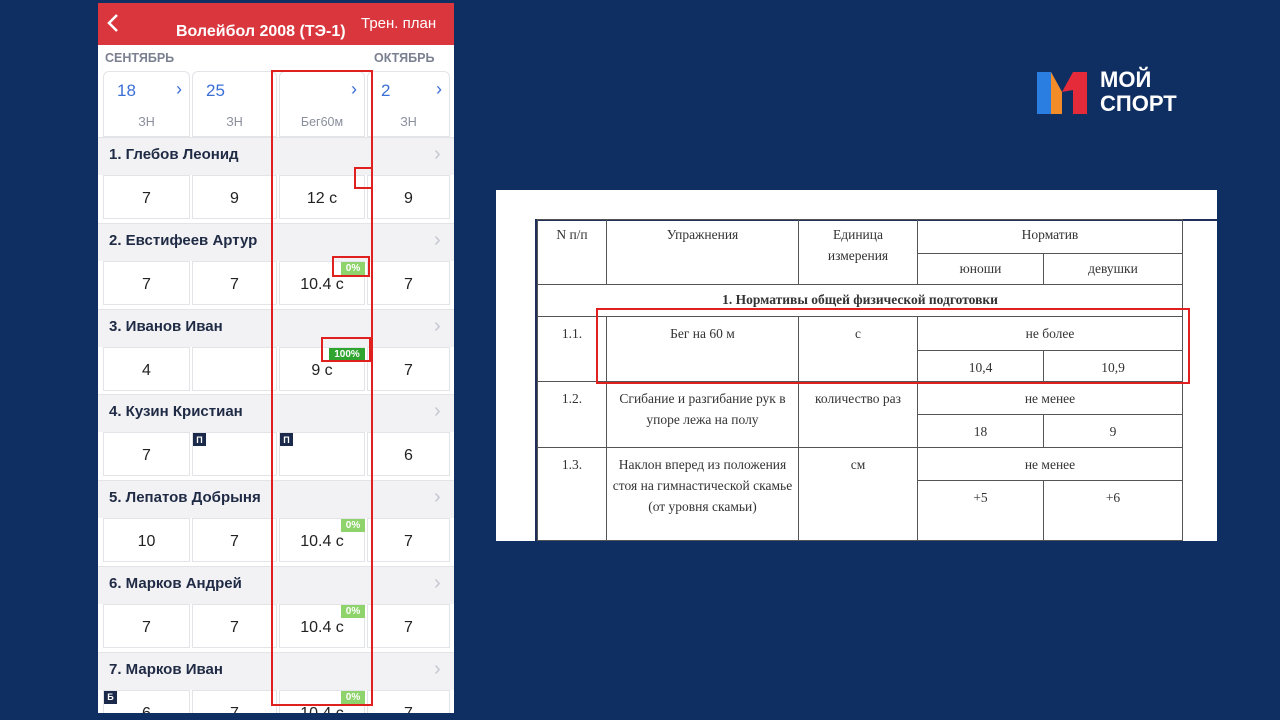 Image resolution: width=1280 pixels, height=720 pixels. What do you see at coordinates (110, 697) in the screenshot?
I see `mark-badge: Б` at bounding box center [110, 697].